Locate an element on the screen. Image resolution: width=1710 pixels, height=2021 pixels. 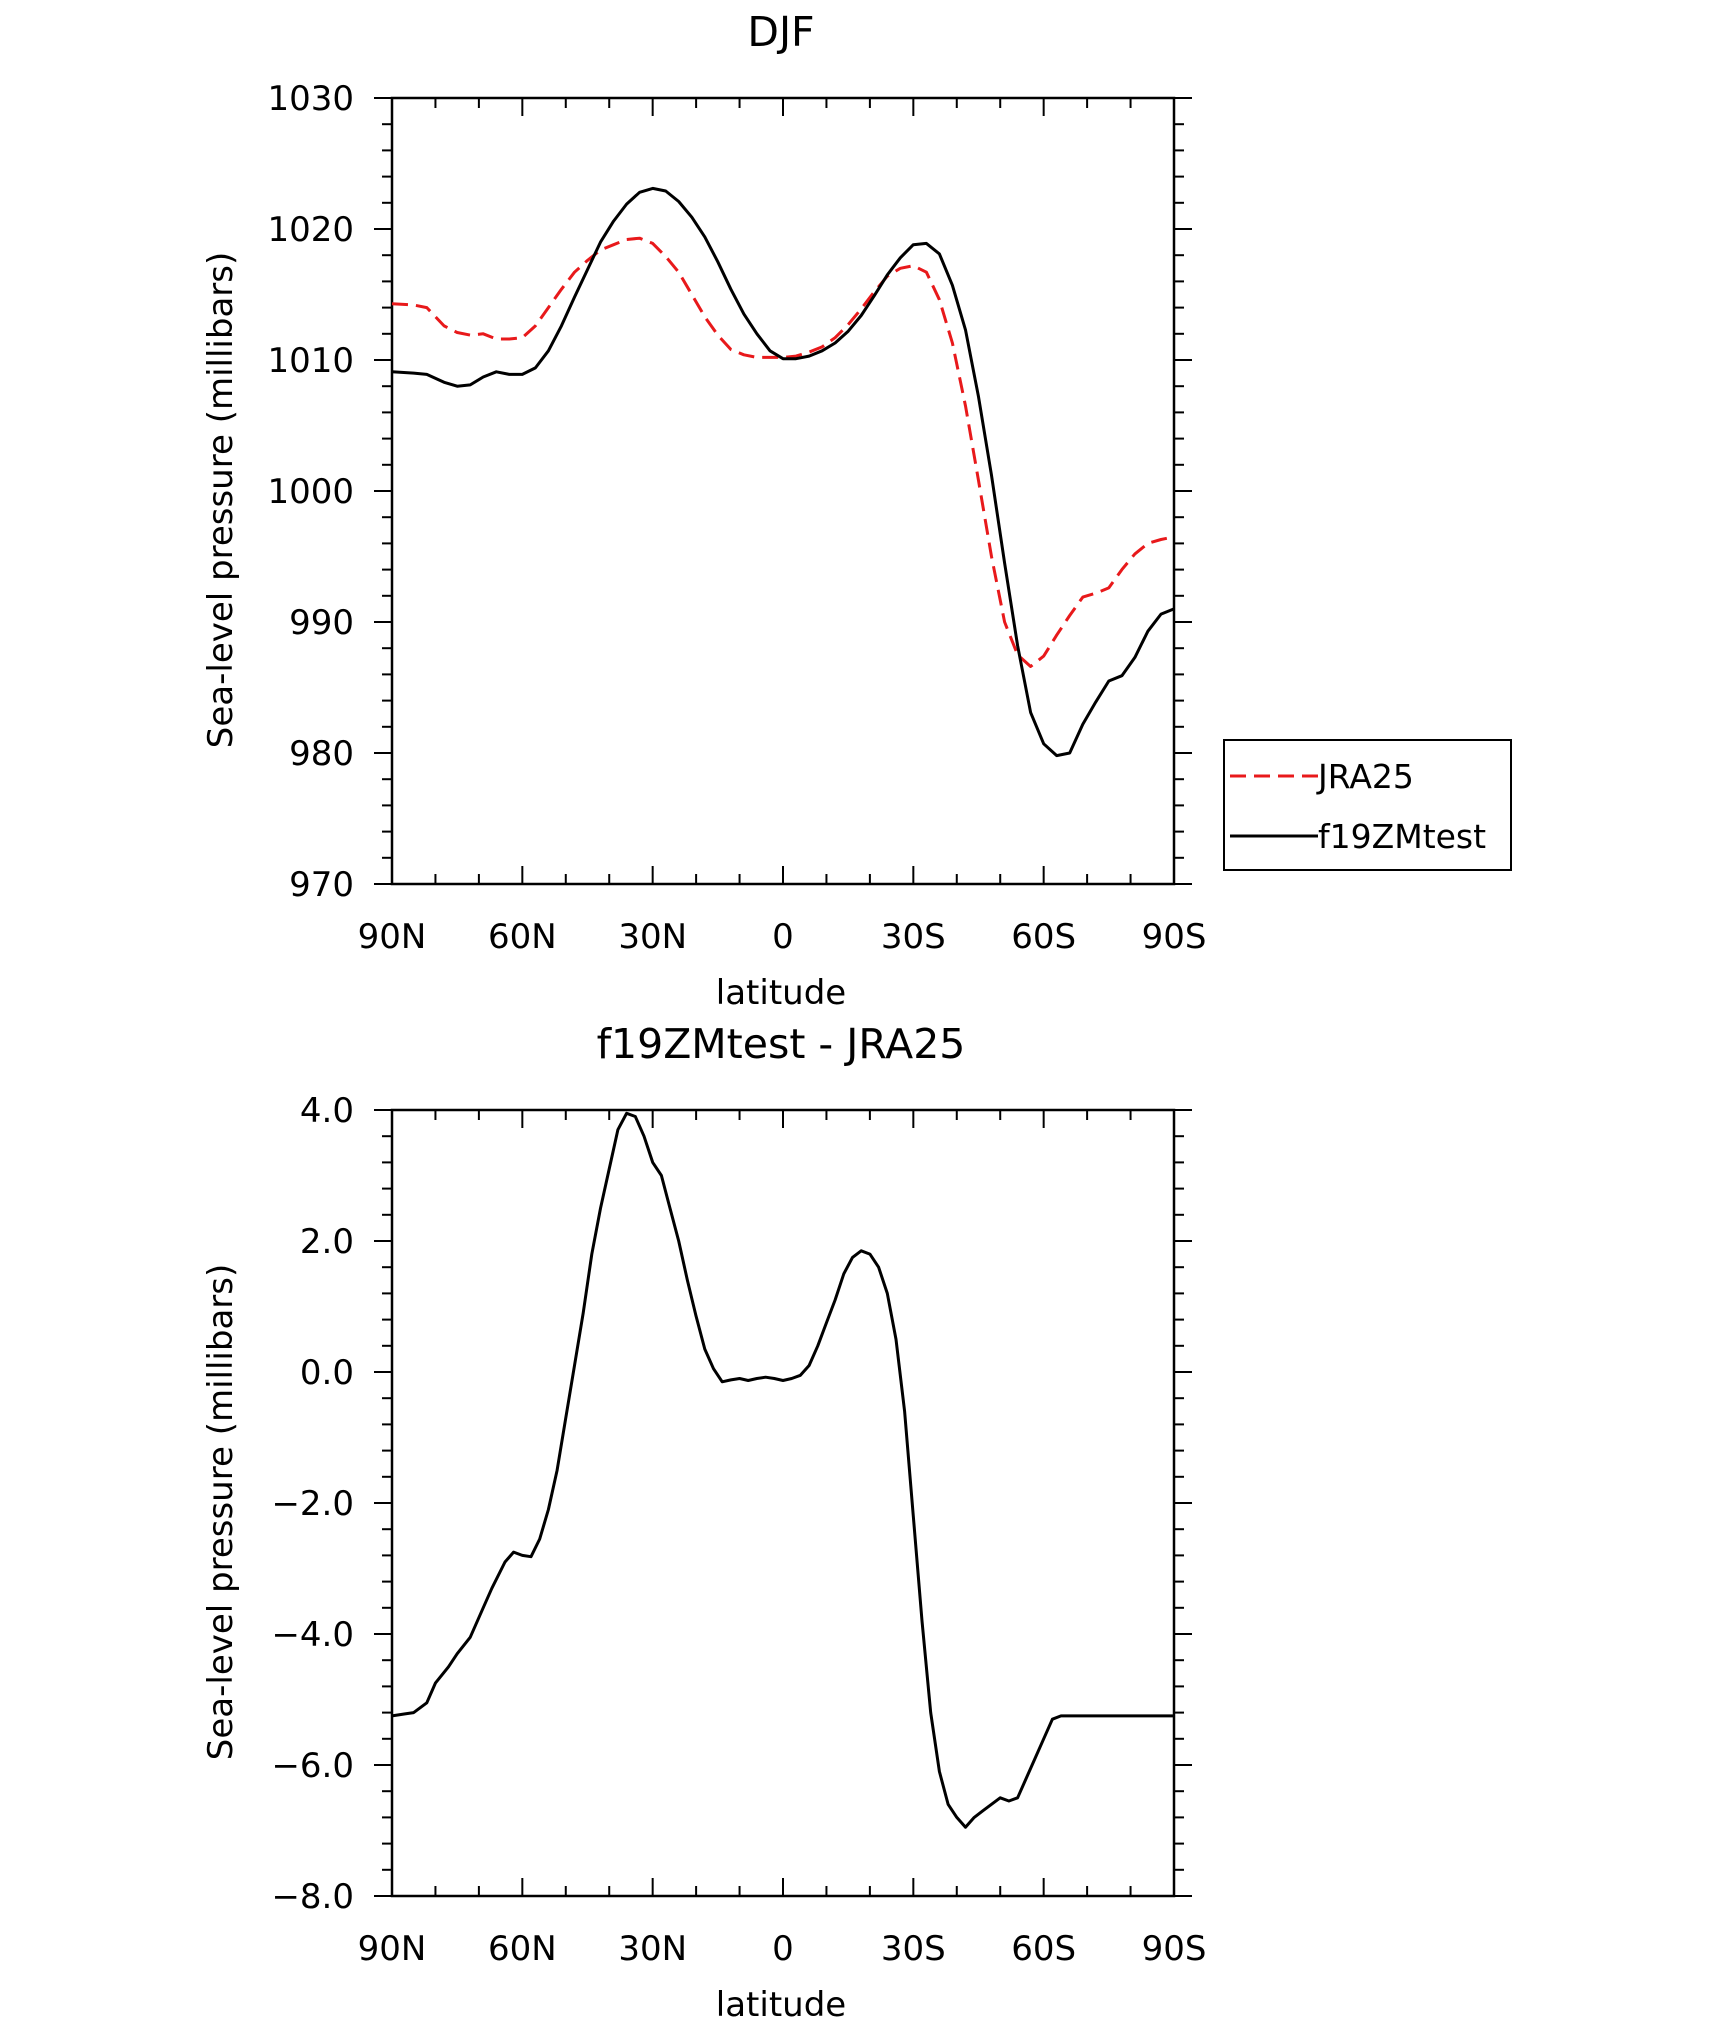
y-tick-label: −4.0 is located at coordinates (312, 1635).